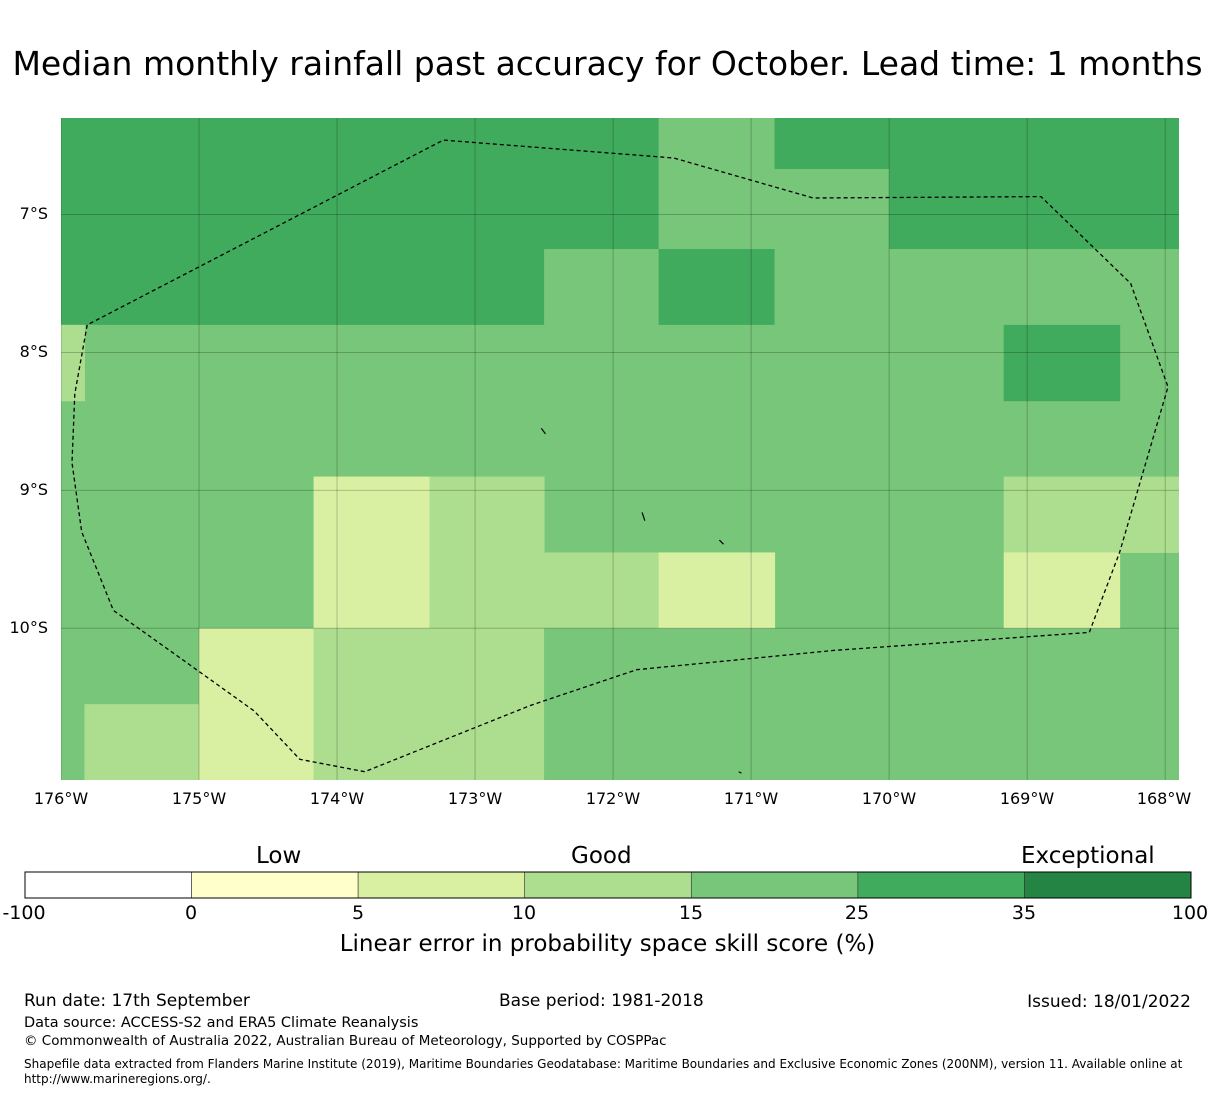 The height and width of the screenshot is (1095, 1215). What do you see at coordinates (199, 798) in the screenshot?
I see `lon-label-175w: 175°W` at bounding box center [199, 798].